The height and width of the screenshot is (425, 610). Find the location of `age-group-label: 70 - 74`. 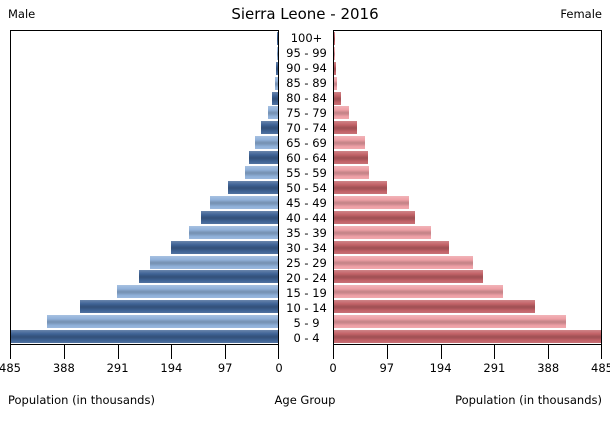

age-group-label: 70 - 74 is located at coordinates (306, 127).